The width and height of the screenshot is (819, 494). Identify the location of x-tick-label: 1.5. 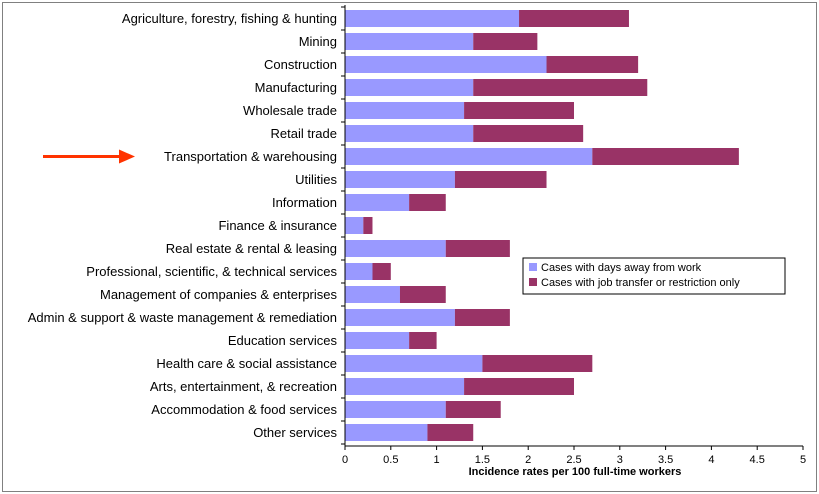
(482, 460).